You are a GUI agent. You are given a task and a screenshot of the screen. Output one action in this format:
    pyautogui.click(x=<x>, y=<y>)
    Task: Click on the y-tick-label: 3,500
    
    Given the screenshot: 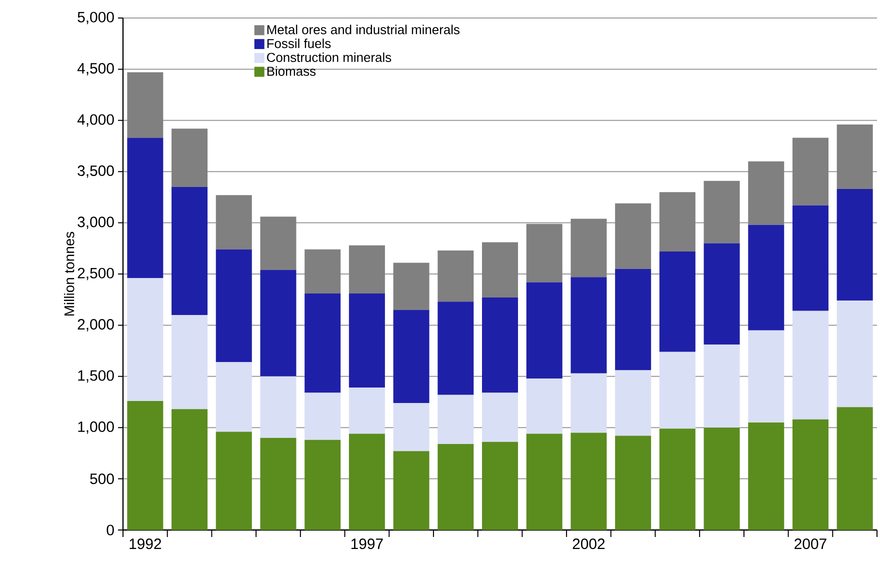 What is the action you would take?
    pyautogui.click(x=96, y=171)
    